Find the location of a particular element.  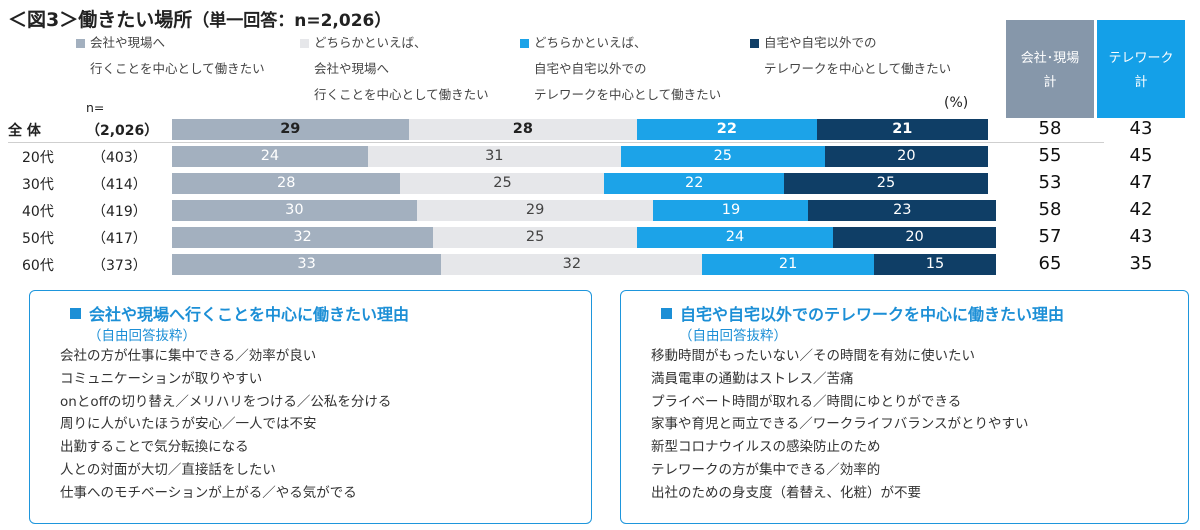

bar-segment: 31 is located at coordinates (494, 156).